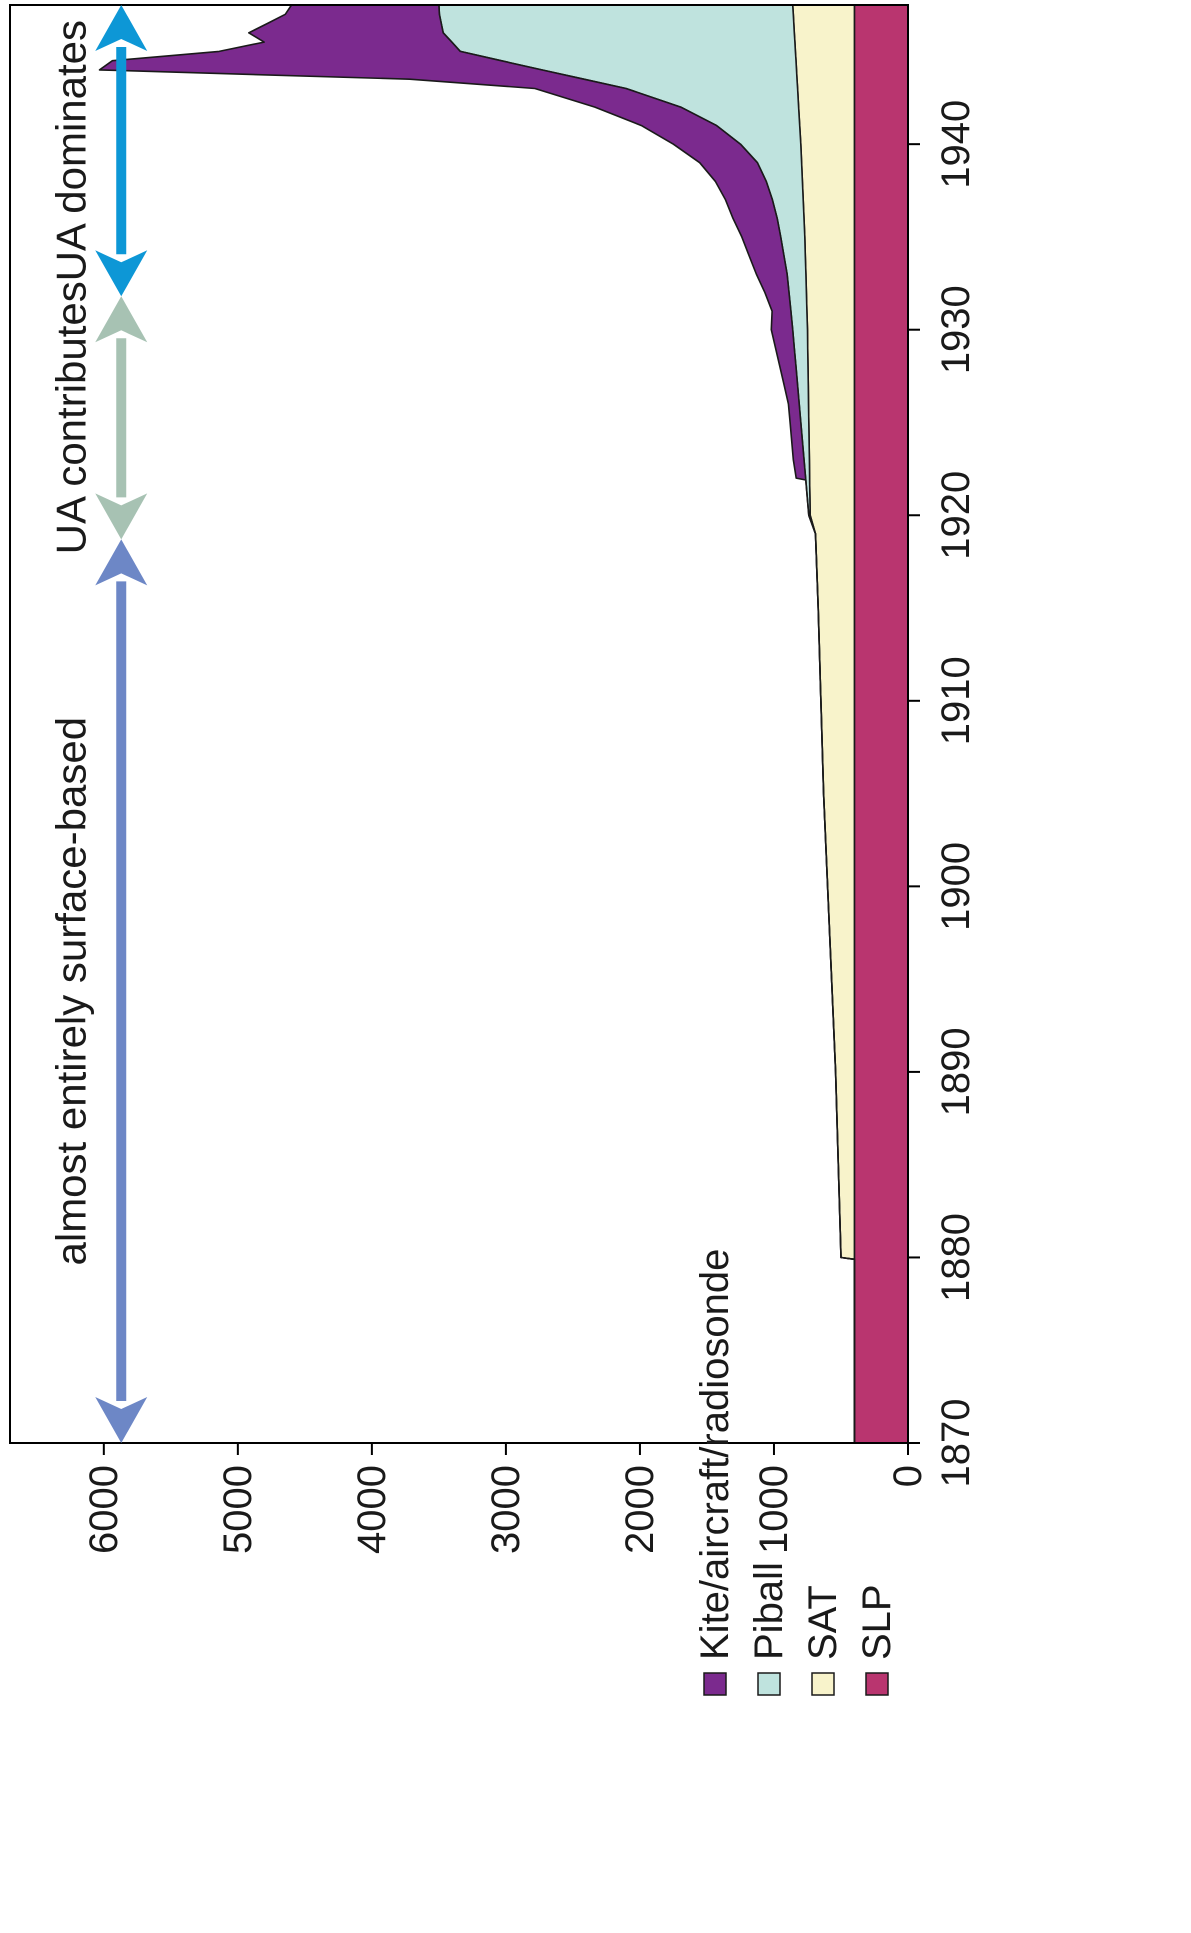  Describe the element at coordinates (238, 1509) in the screenshot. I see `count-tick-label: 5000` at that location.